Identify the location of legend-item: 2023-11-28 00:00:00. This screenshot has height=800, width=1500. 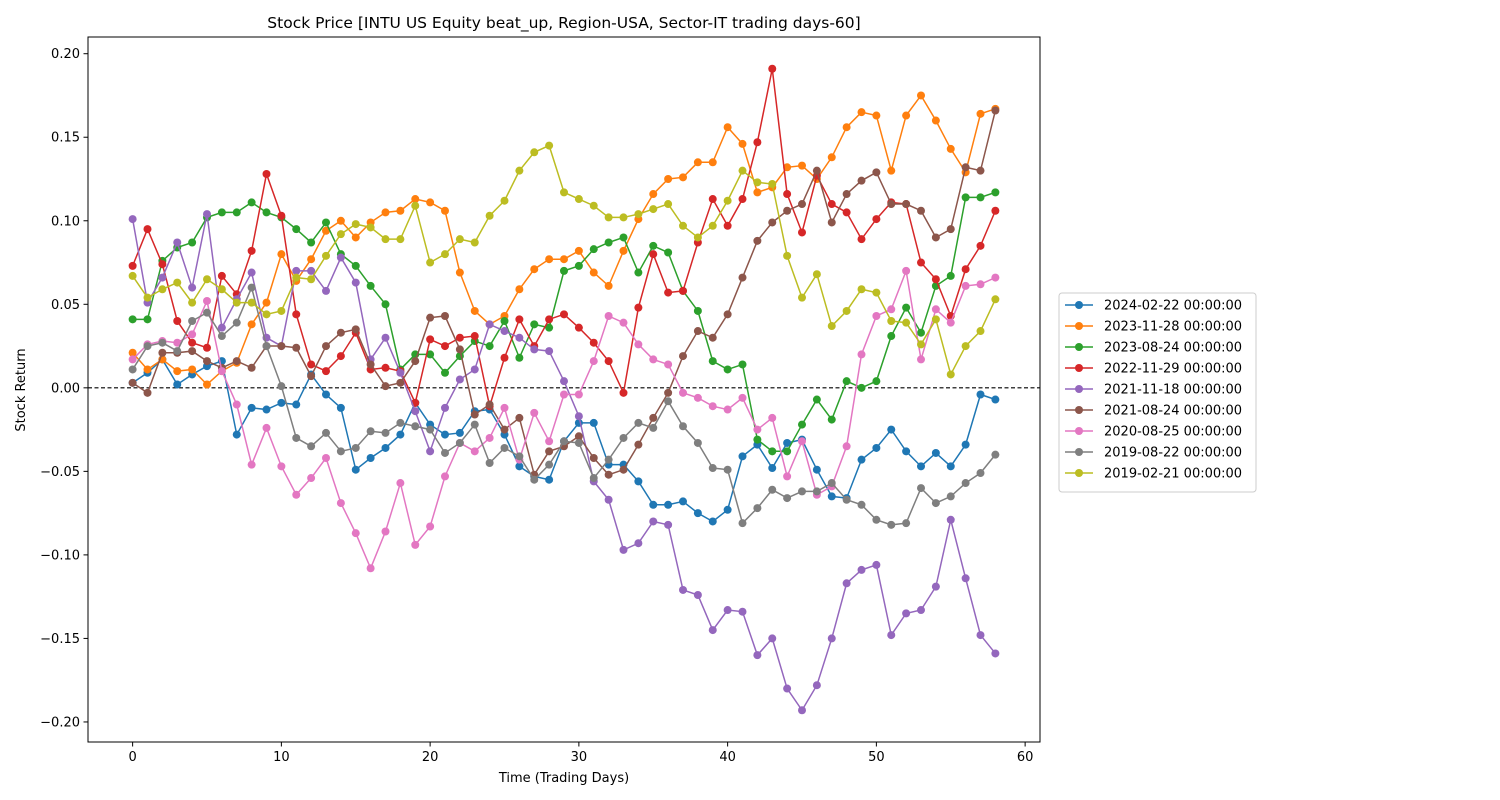
(1153, 327).